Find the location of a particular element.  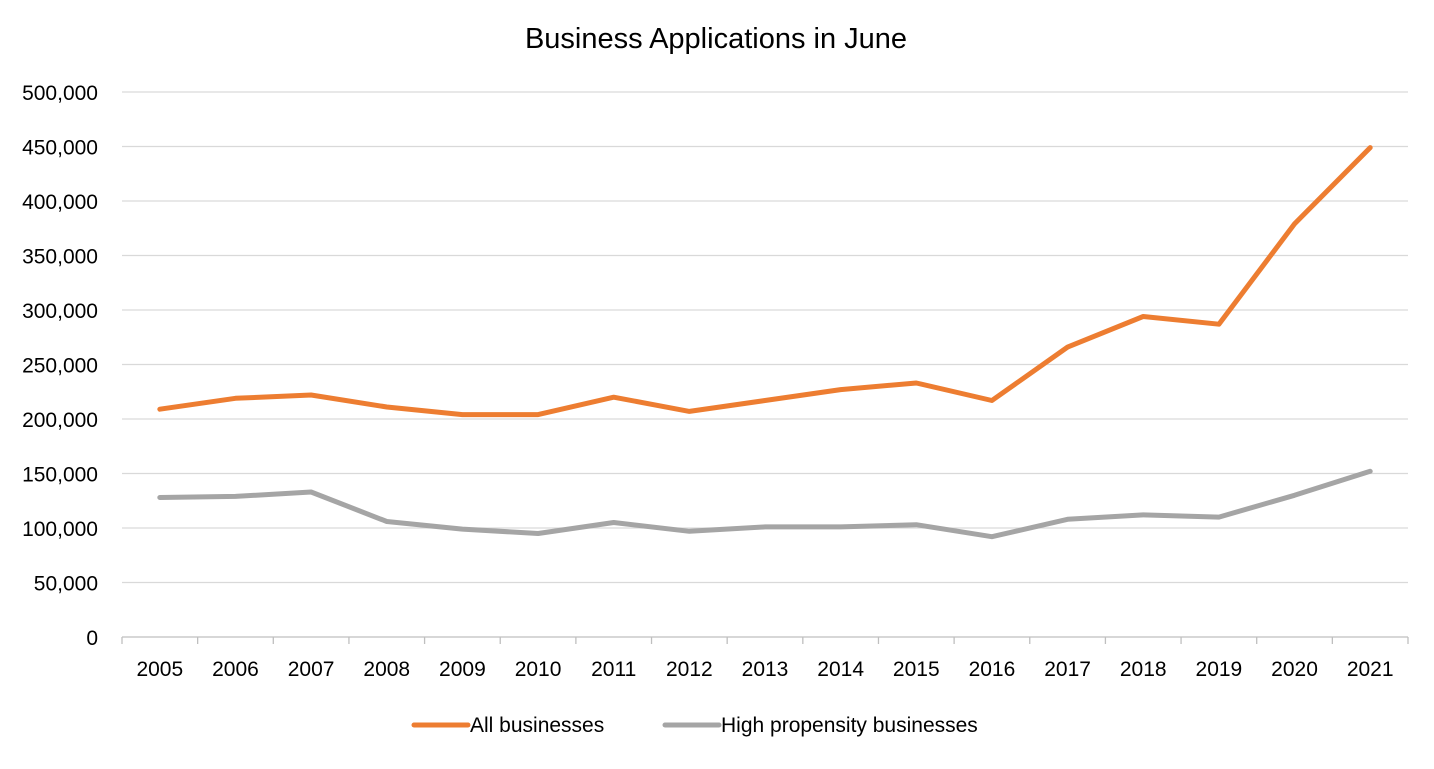

y-tick-label: 450,000 is located at coordinates (60, 148).